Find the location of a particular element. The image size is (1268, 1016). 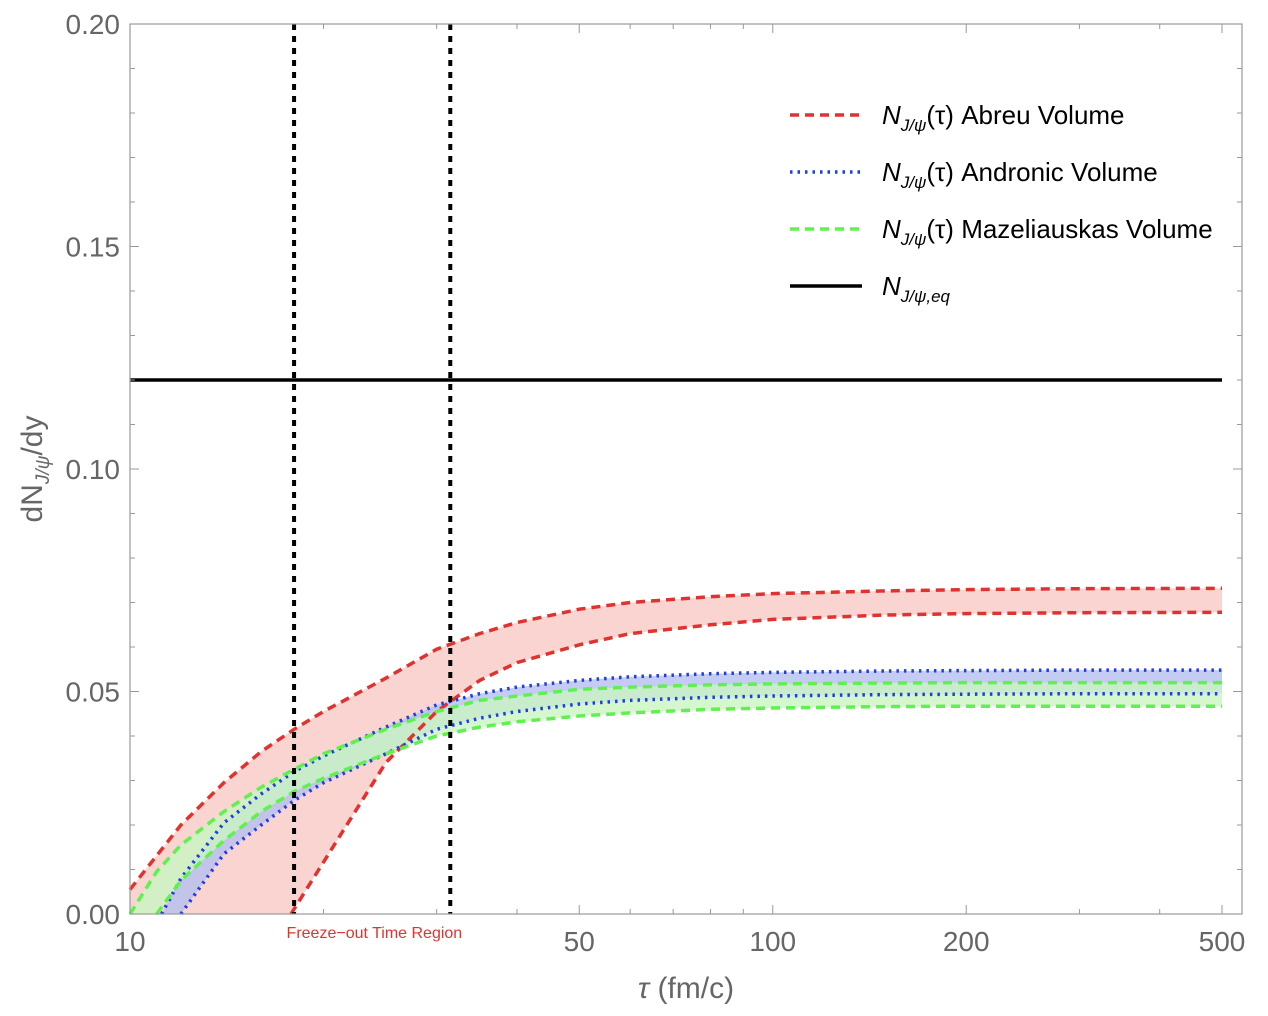

y-tick-label: 0.10 is located at coordinates (93, 469).